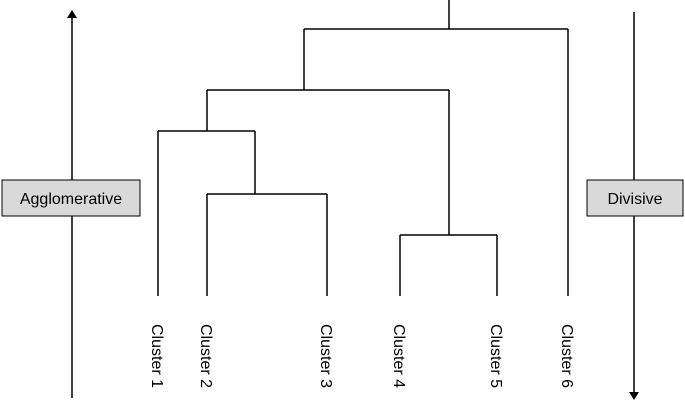 The image size is (685, 403). Describe the element at coordinates (205, 356) in the screenshot. I see `leaf-label-cluster-2: Cluster 2` at that location.